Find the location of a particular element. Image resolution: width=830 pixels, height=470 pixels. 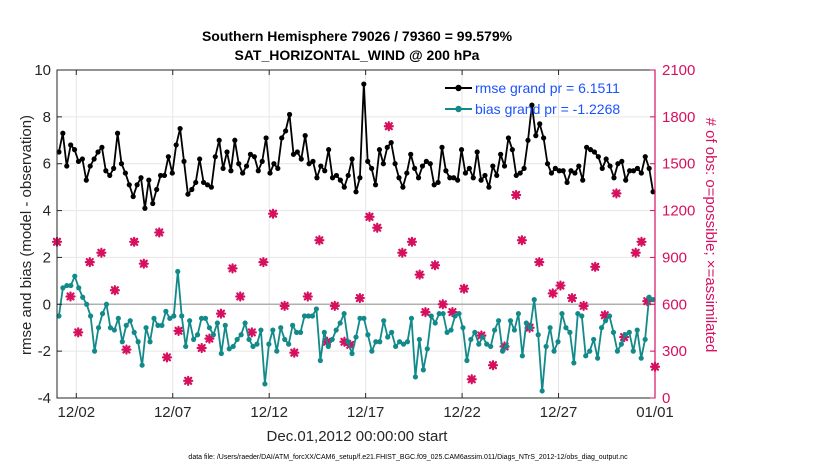

x-axis-label: Dec.01,2012 00:00:00 start is located at coordinates (358, 436).